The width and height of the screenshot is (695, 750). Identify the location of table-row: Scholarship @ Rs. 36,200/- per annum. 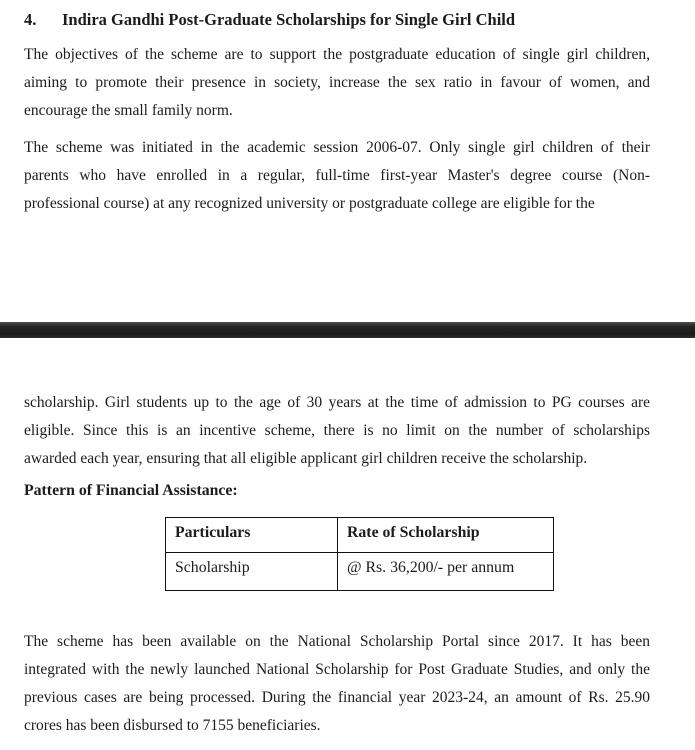
(359, 571).